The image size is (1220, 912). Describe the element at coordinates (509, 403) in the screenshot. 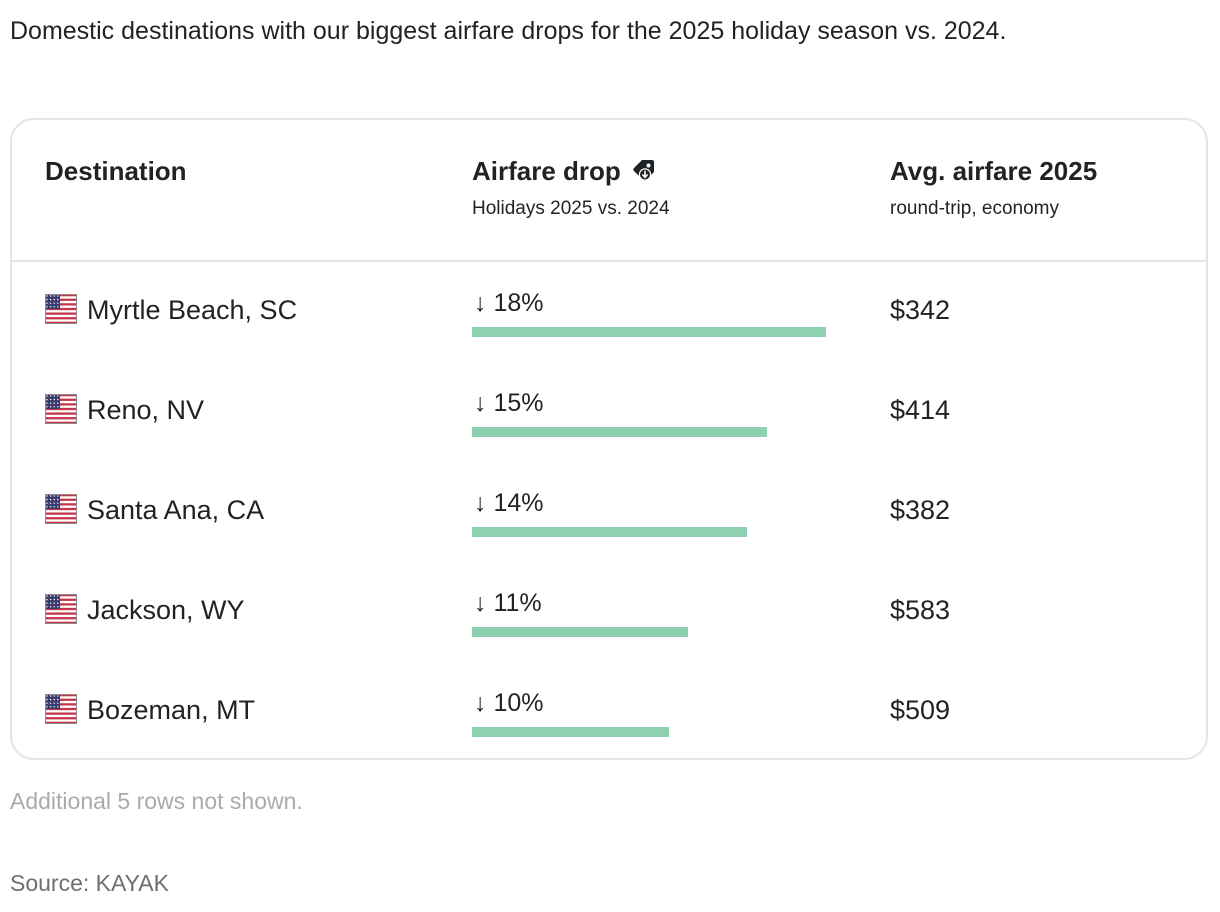

I see `airfare-drop-label: ↓ 15%` at that location.